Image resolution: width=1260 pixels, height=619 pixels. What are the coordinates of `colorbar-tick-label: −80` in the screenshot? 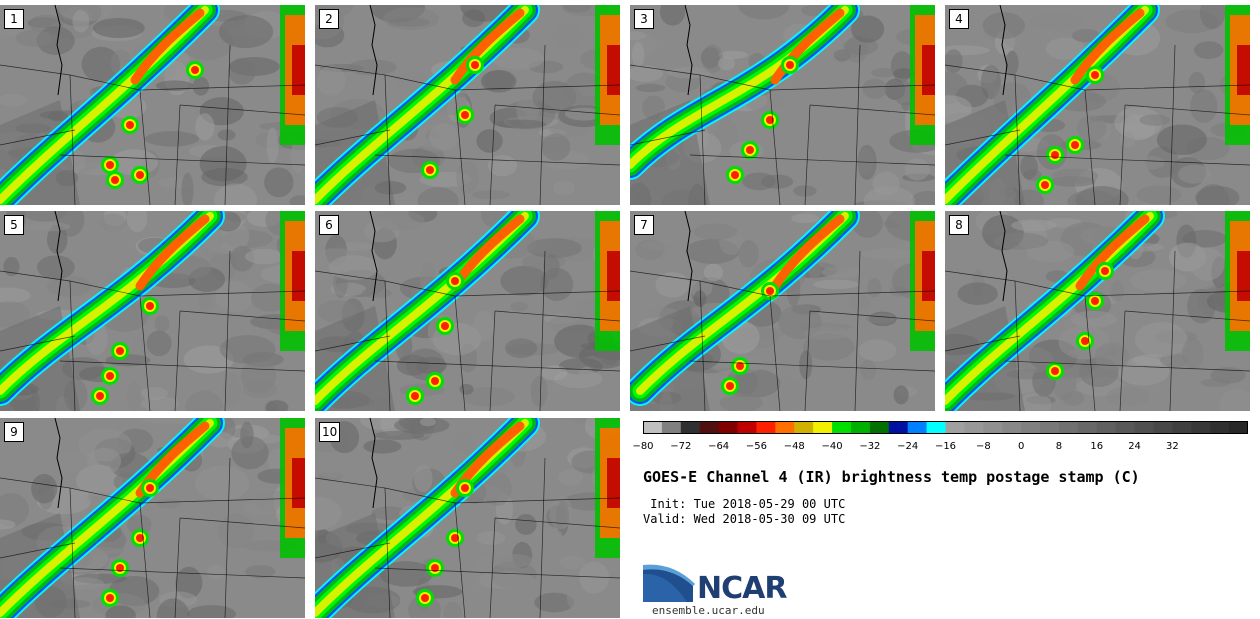 It's located at (643, 446).